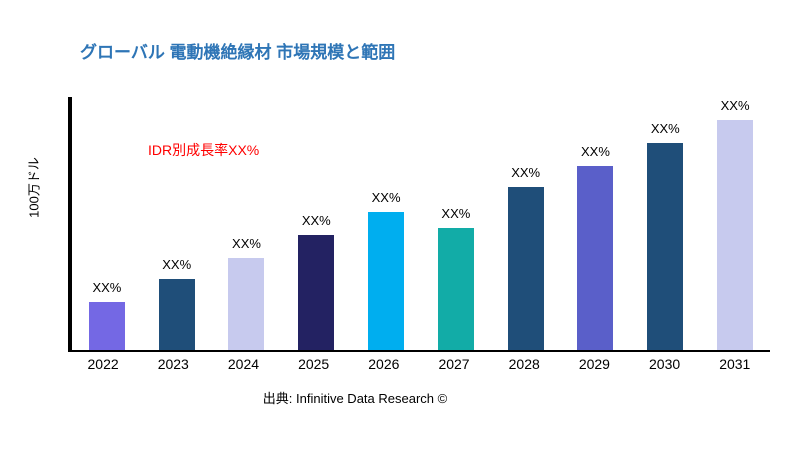 Image resolution: width=800 pixels, height=450 pixels. Describe the element at coordinates (594, 364) in the screenshot. I see `x-tick-label: 2029` at that location.